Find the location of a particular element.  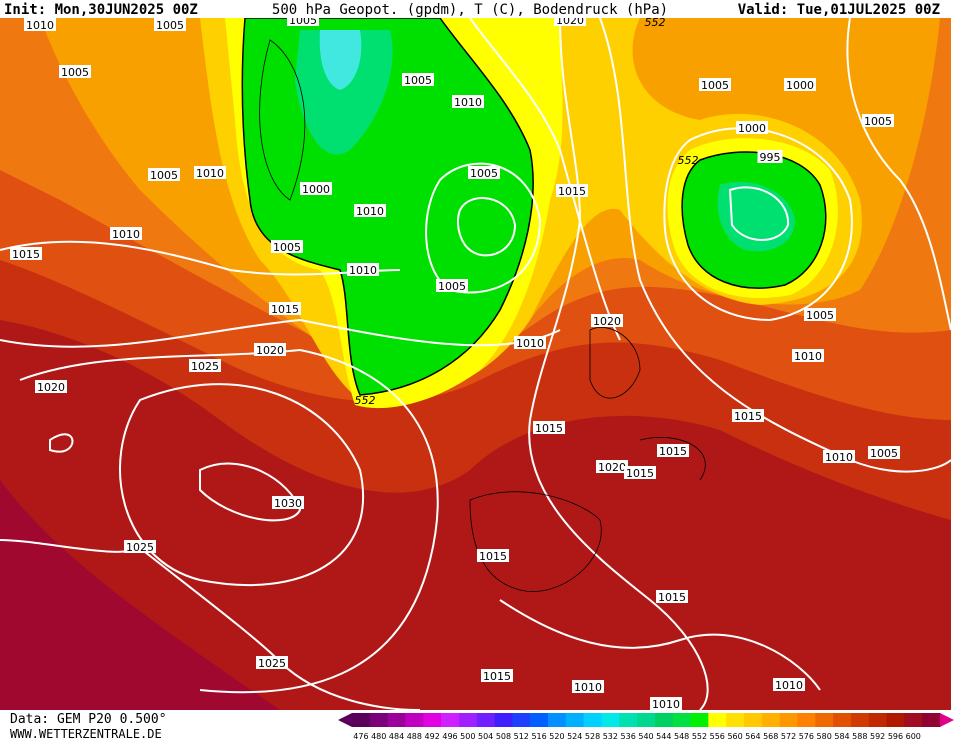

isobar-label: 1025 is located at coordinates (140, 547).